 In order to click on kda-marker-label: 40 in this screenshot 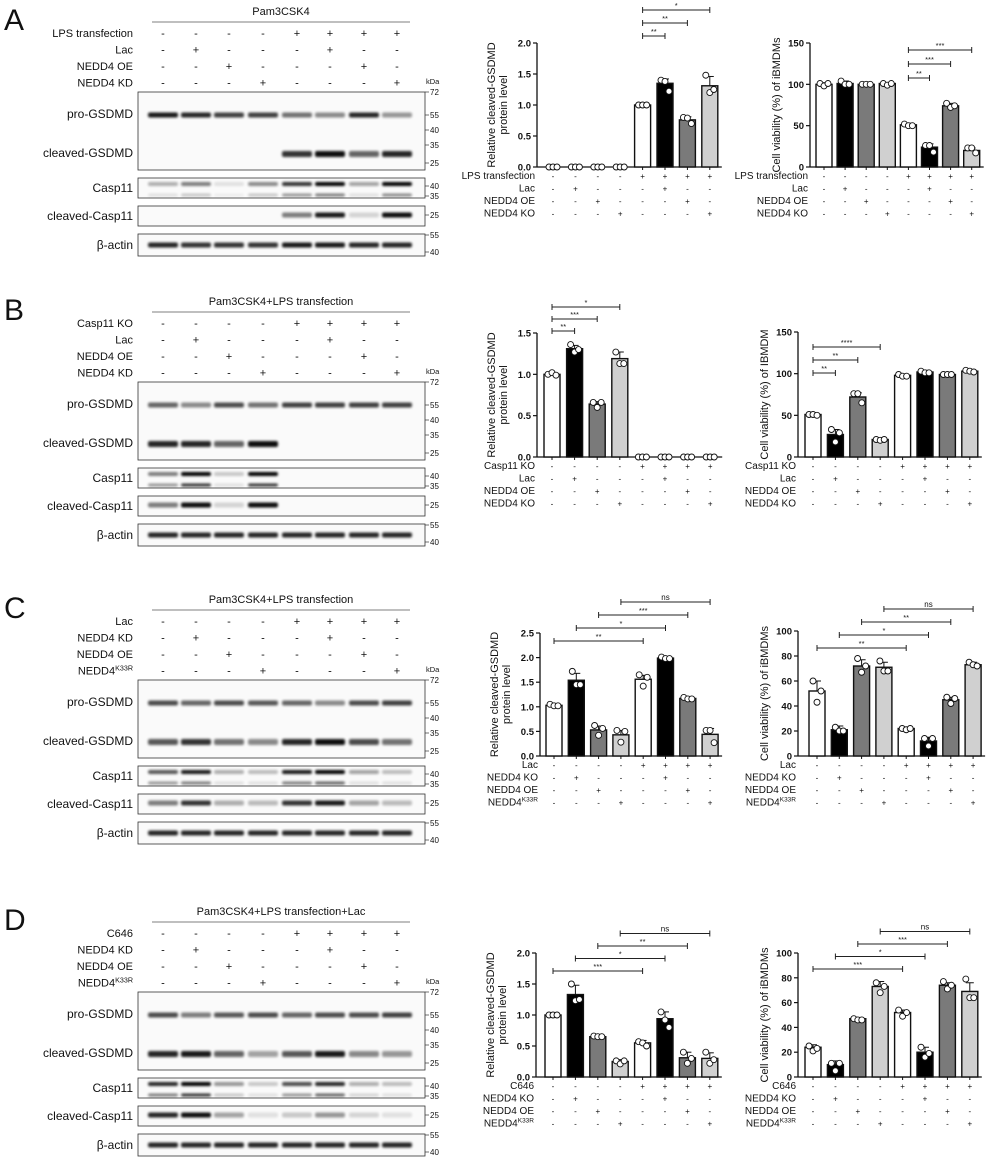, I will do `click(434, 840)`.